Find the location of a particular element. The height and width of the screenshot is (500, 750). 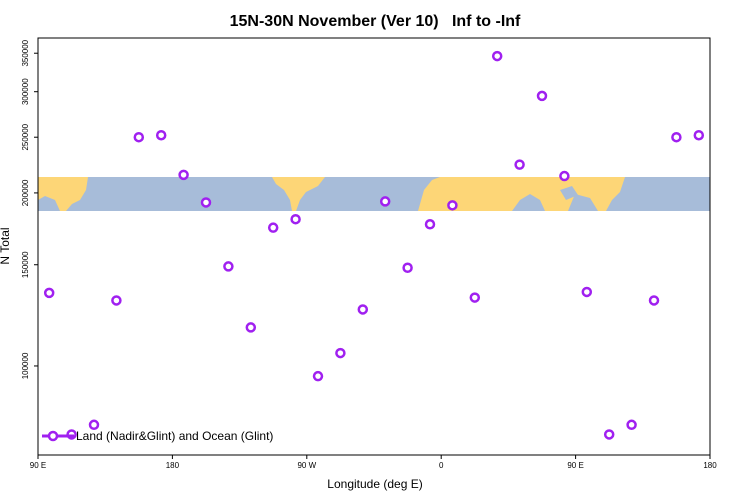

y-tick-label: 200000 is located at coordinates (25, 192).